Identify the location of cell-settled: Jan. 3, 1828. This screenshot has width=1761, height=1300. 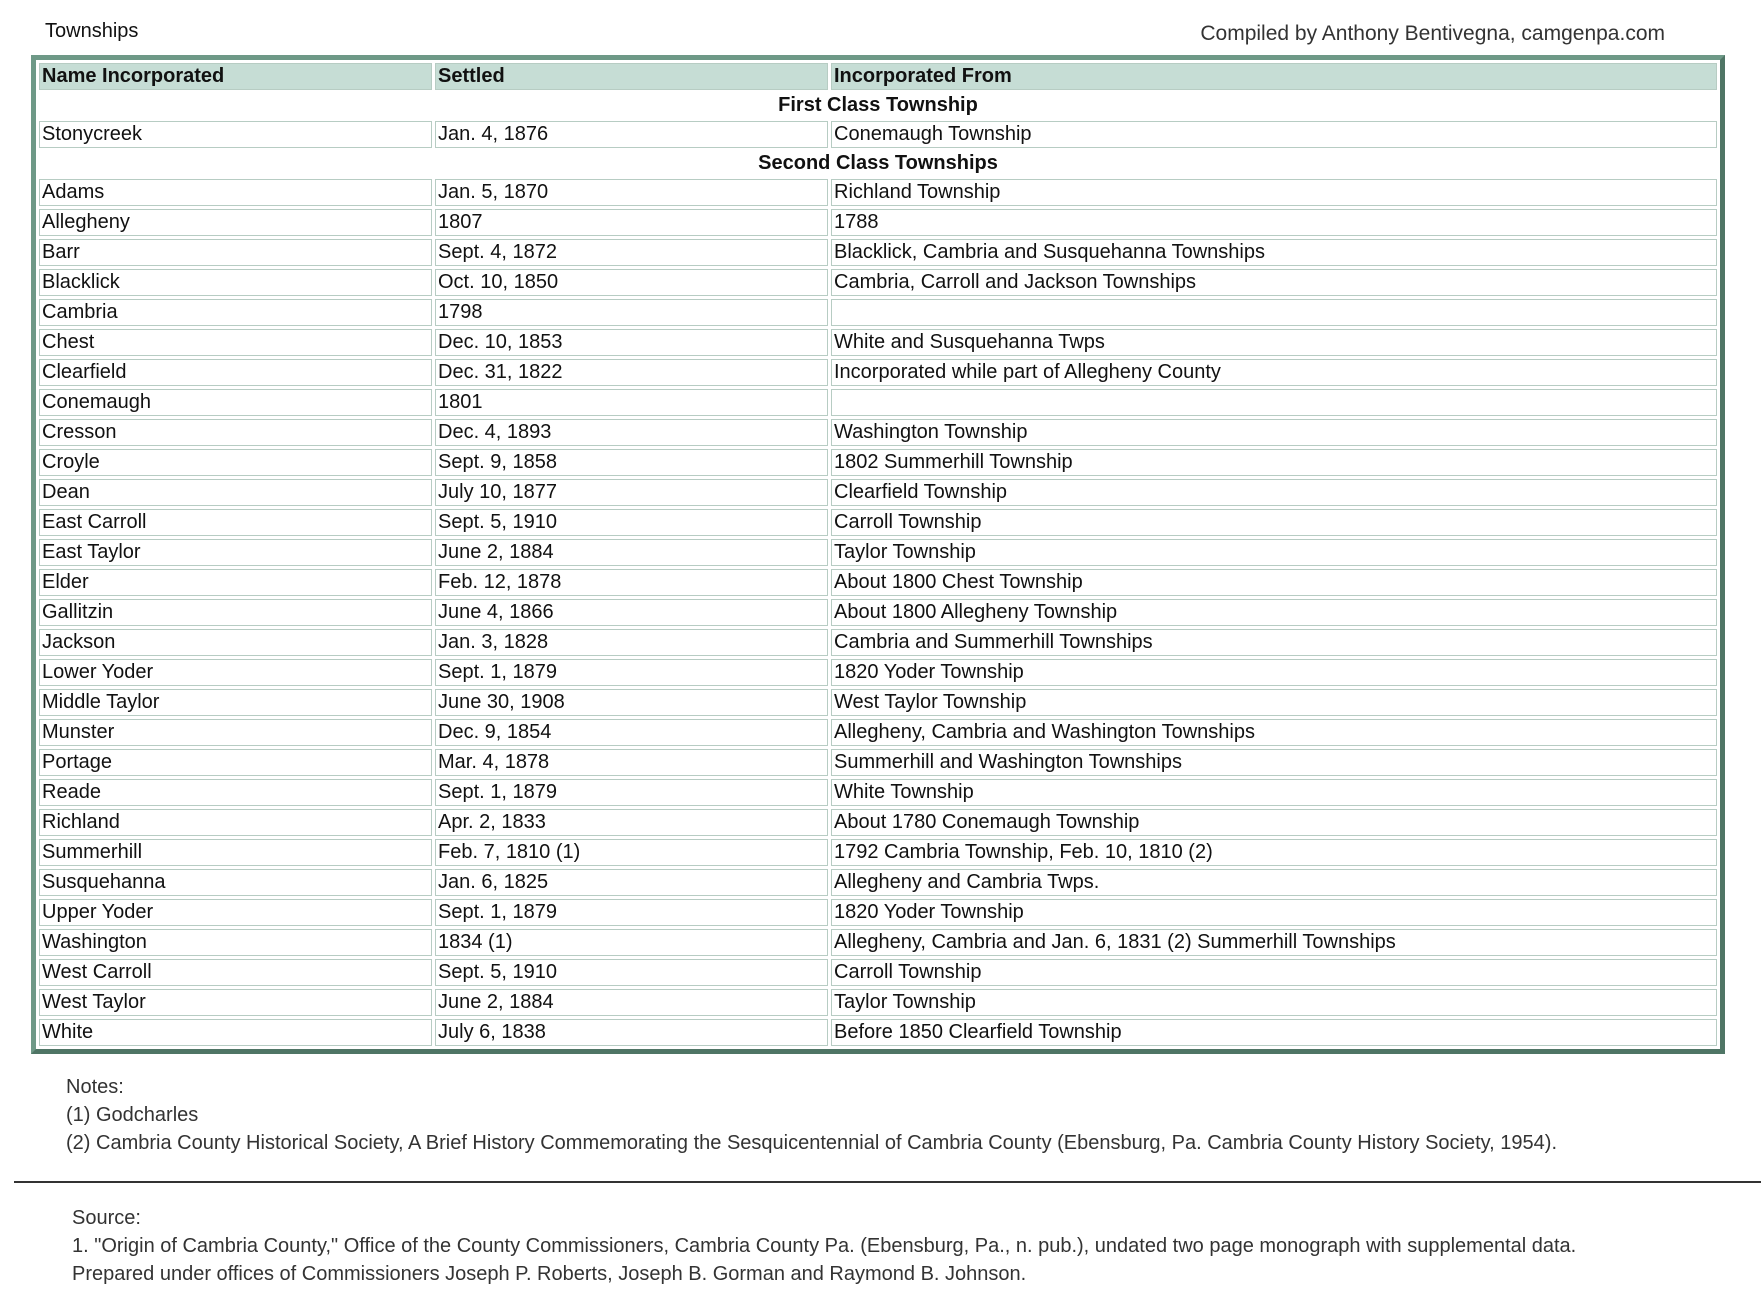
(631, 642).